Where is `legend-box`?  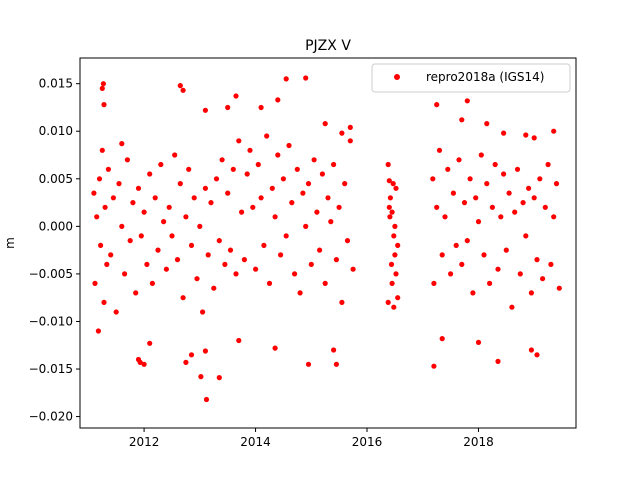
legend-box is located at coordinates (471, 78).